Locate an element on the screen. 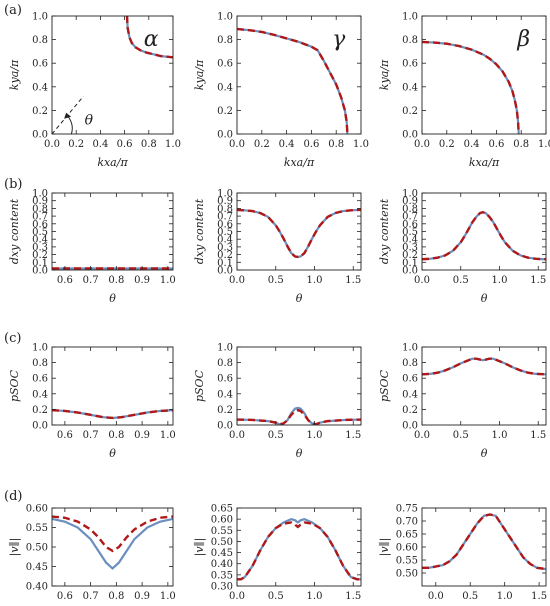 This screenshot has width=550, height=606. x-tick-label: 0.2 is located at coordinates (262, 144).